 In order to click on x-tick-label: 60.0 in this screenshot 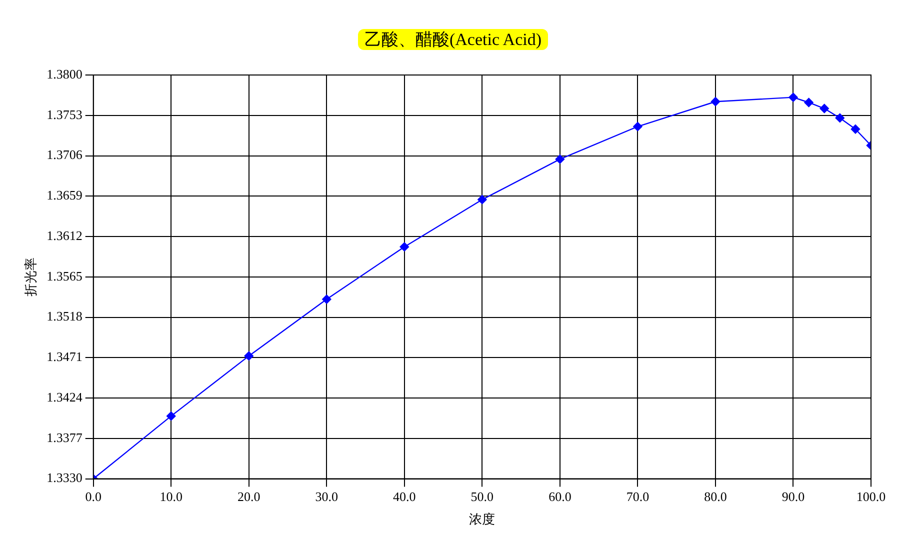, I will do `click(560, 496)`.